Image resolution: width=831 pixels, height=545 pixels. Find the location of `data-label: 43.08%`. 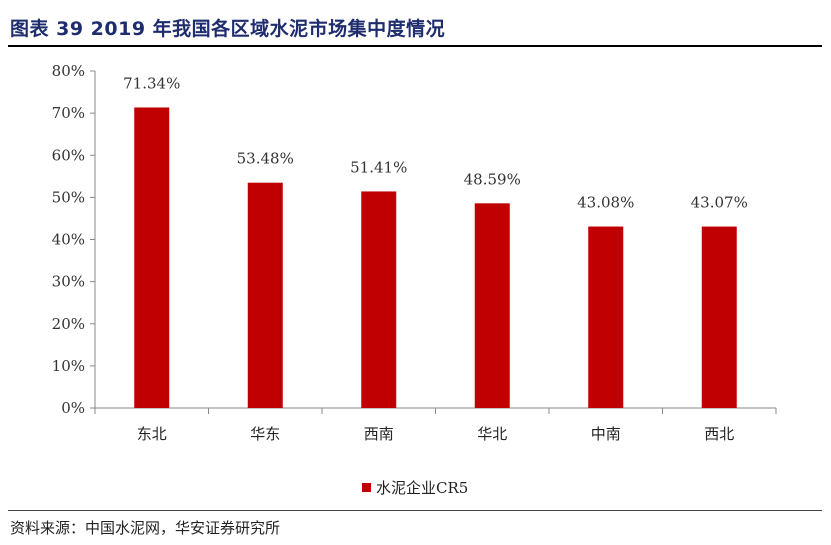

data-label: 43.08% is located at coordinates (605, 203).